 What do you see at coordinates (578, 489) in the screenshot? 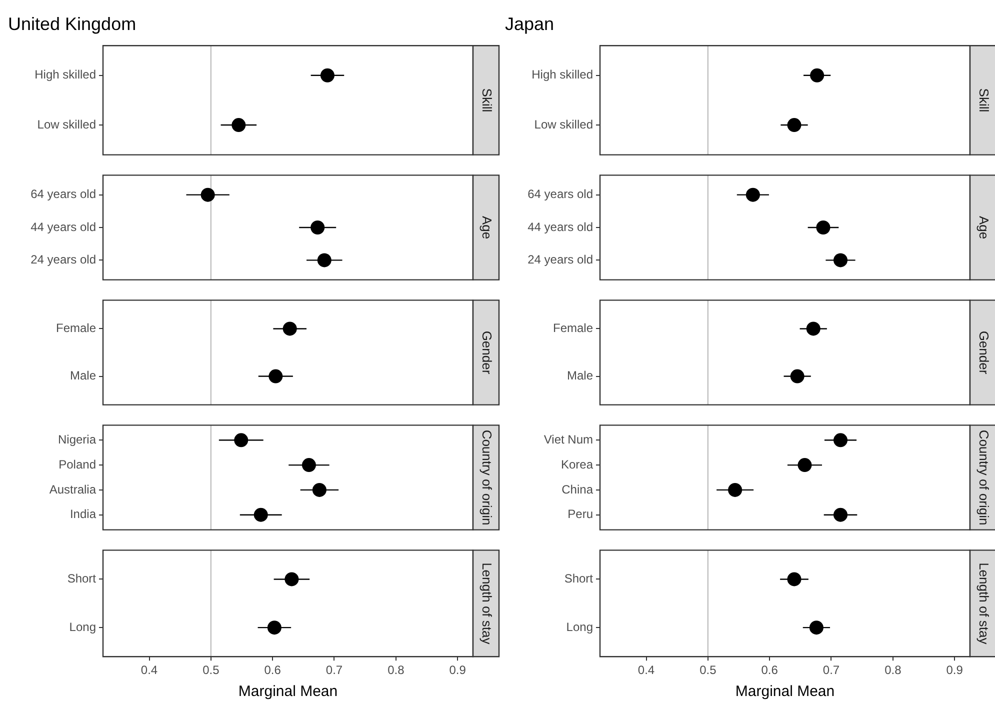
I see `y-tick-label: China` at bounding box center [578, 489].